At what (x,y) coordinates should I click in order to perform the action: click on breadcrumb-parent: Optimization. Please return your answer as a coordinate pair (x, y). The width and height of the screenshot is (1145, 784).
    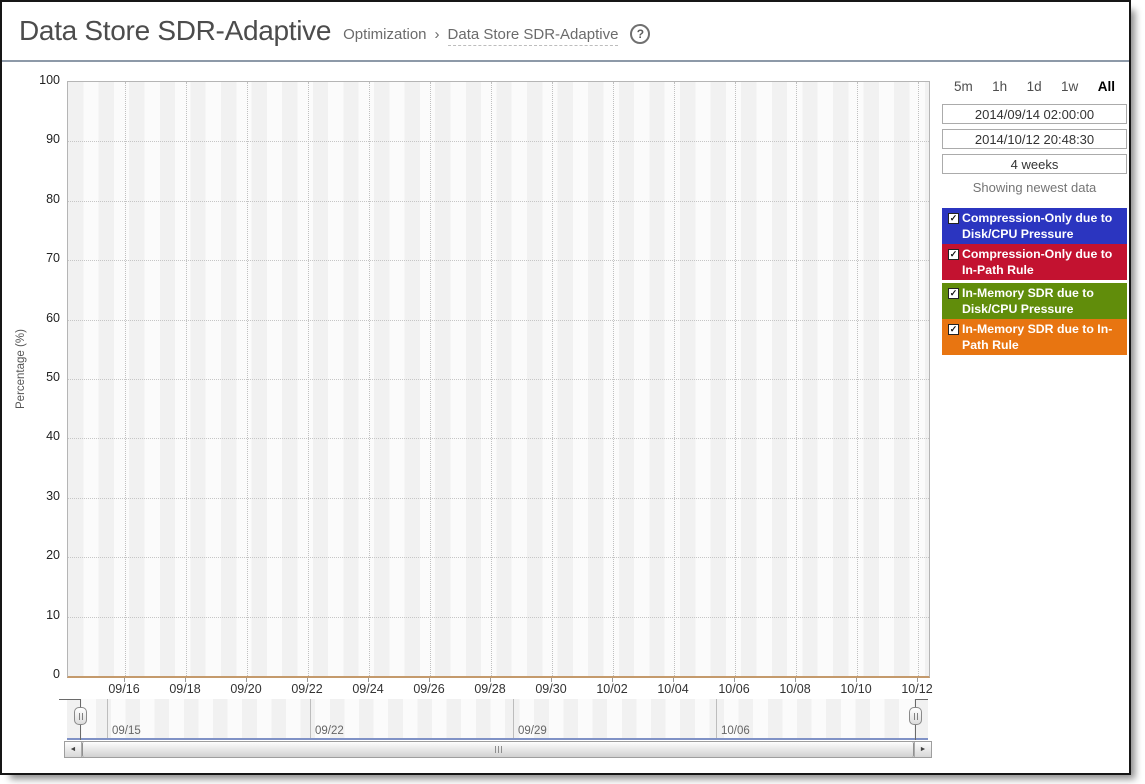
    Looking at the image, I should click on (385, 34).